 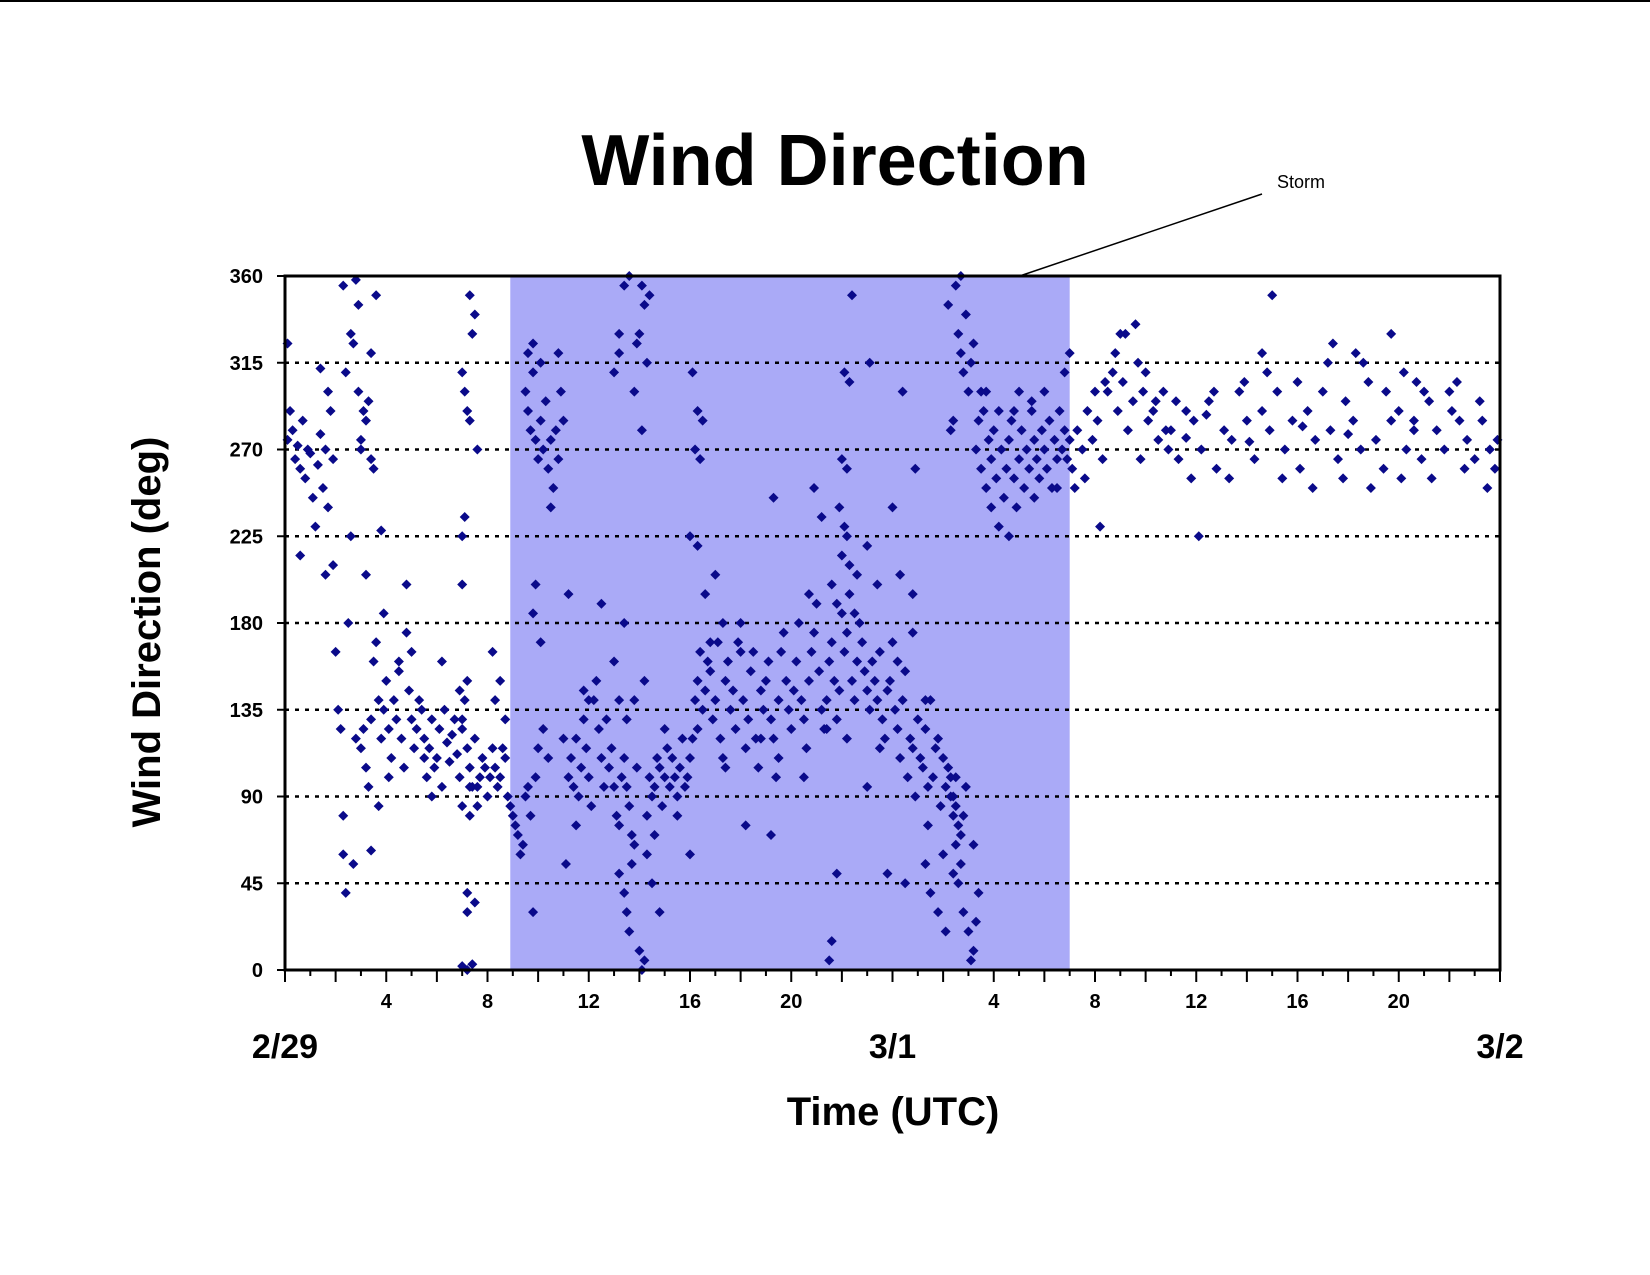 I want to click on date-label: 3/1, so click(x=892, y=1047).